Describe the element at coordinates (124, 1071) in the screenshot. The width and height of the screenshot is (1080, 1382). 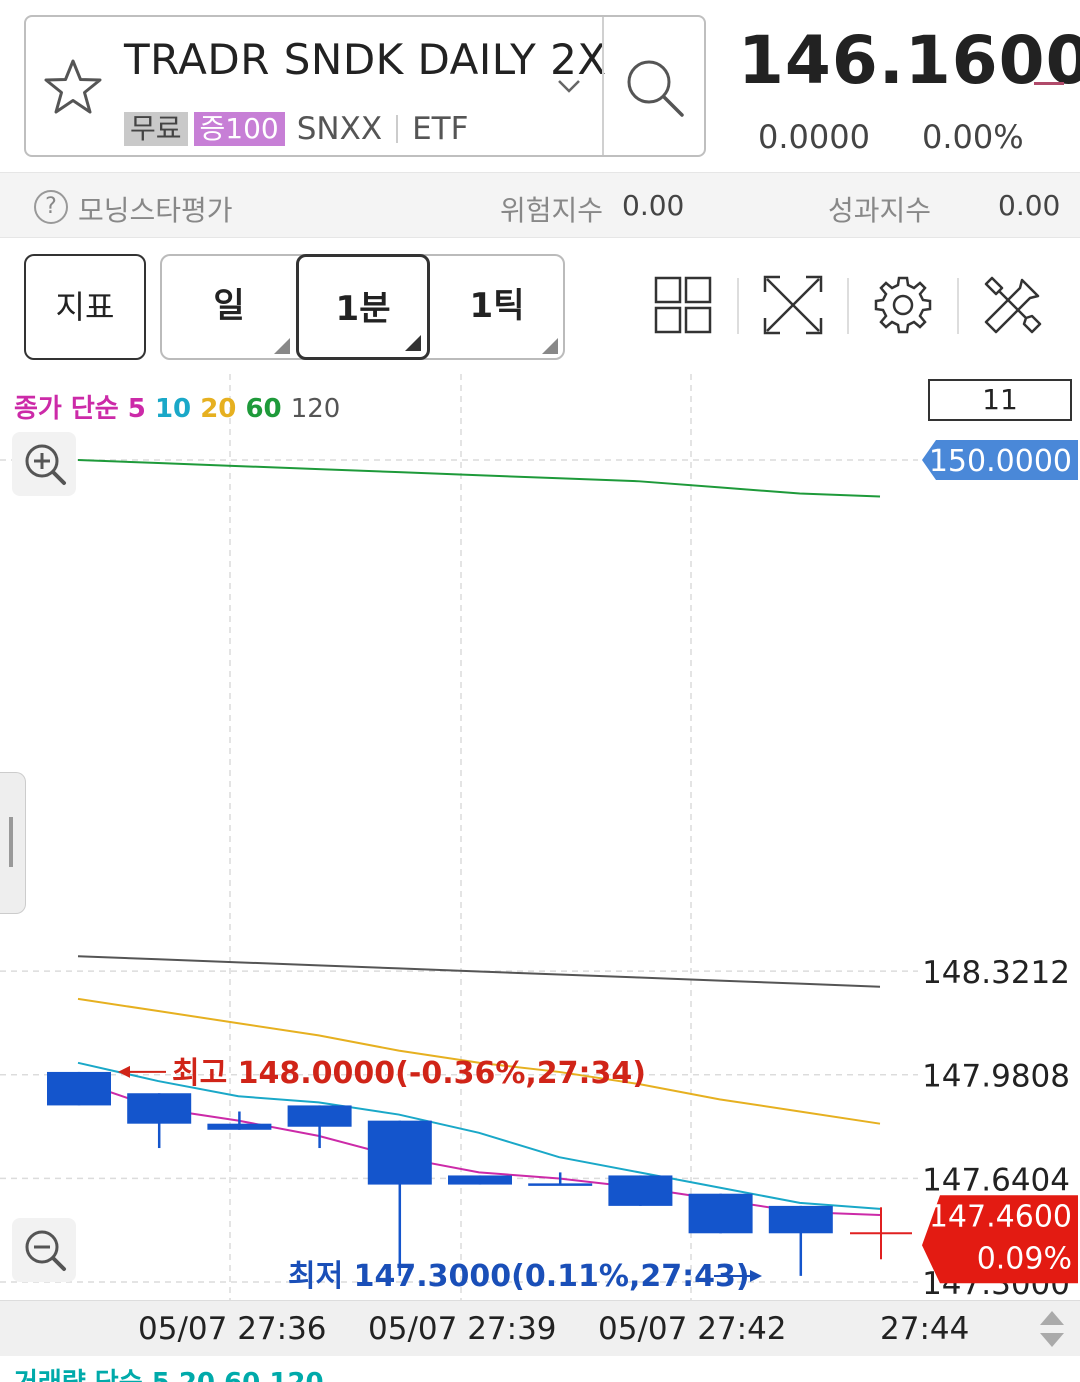
I see `high-arrow-head` at that location.